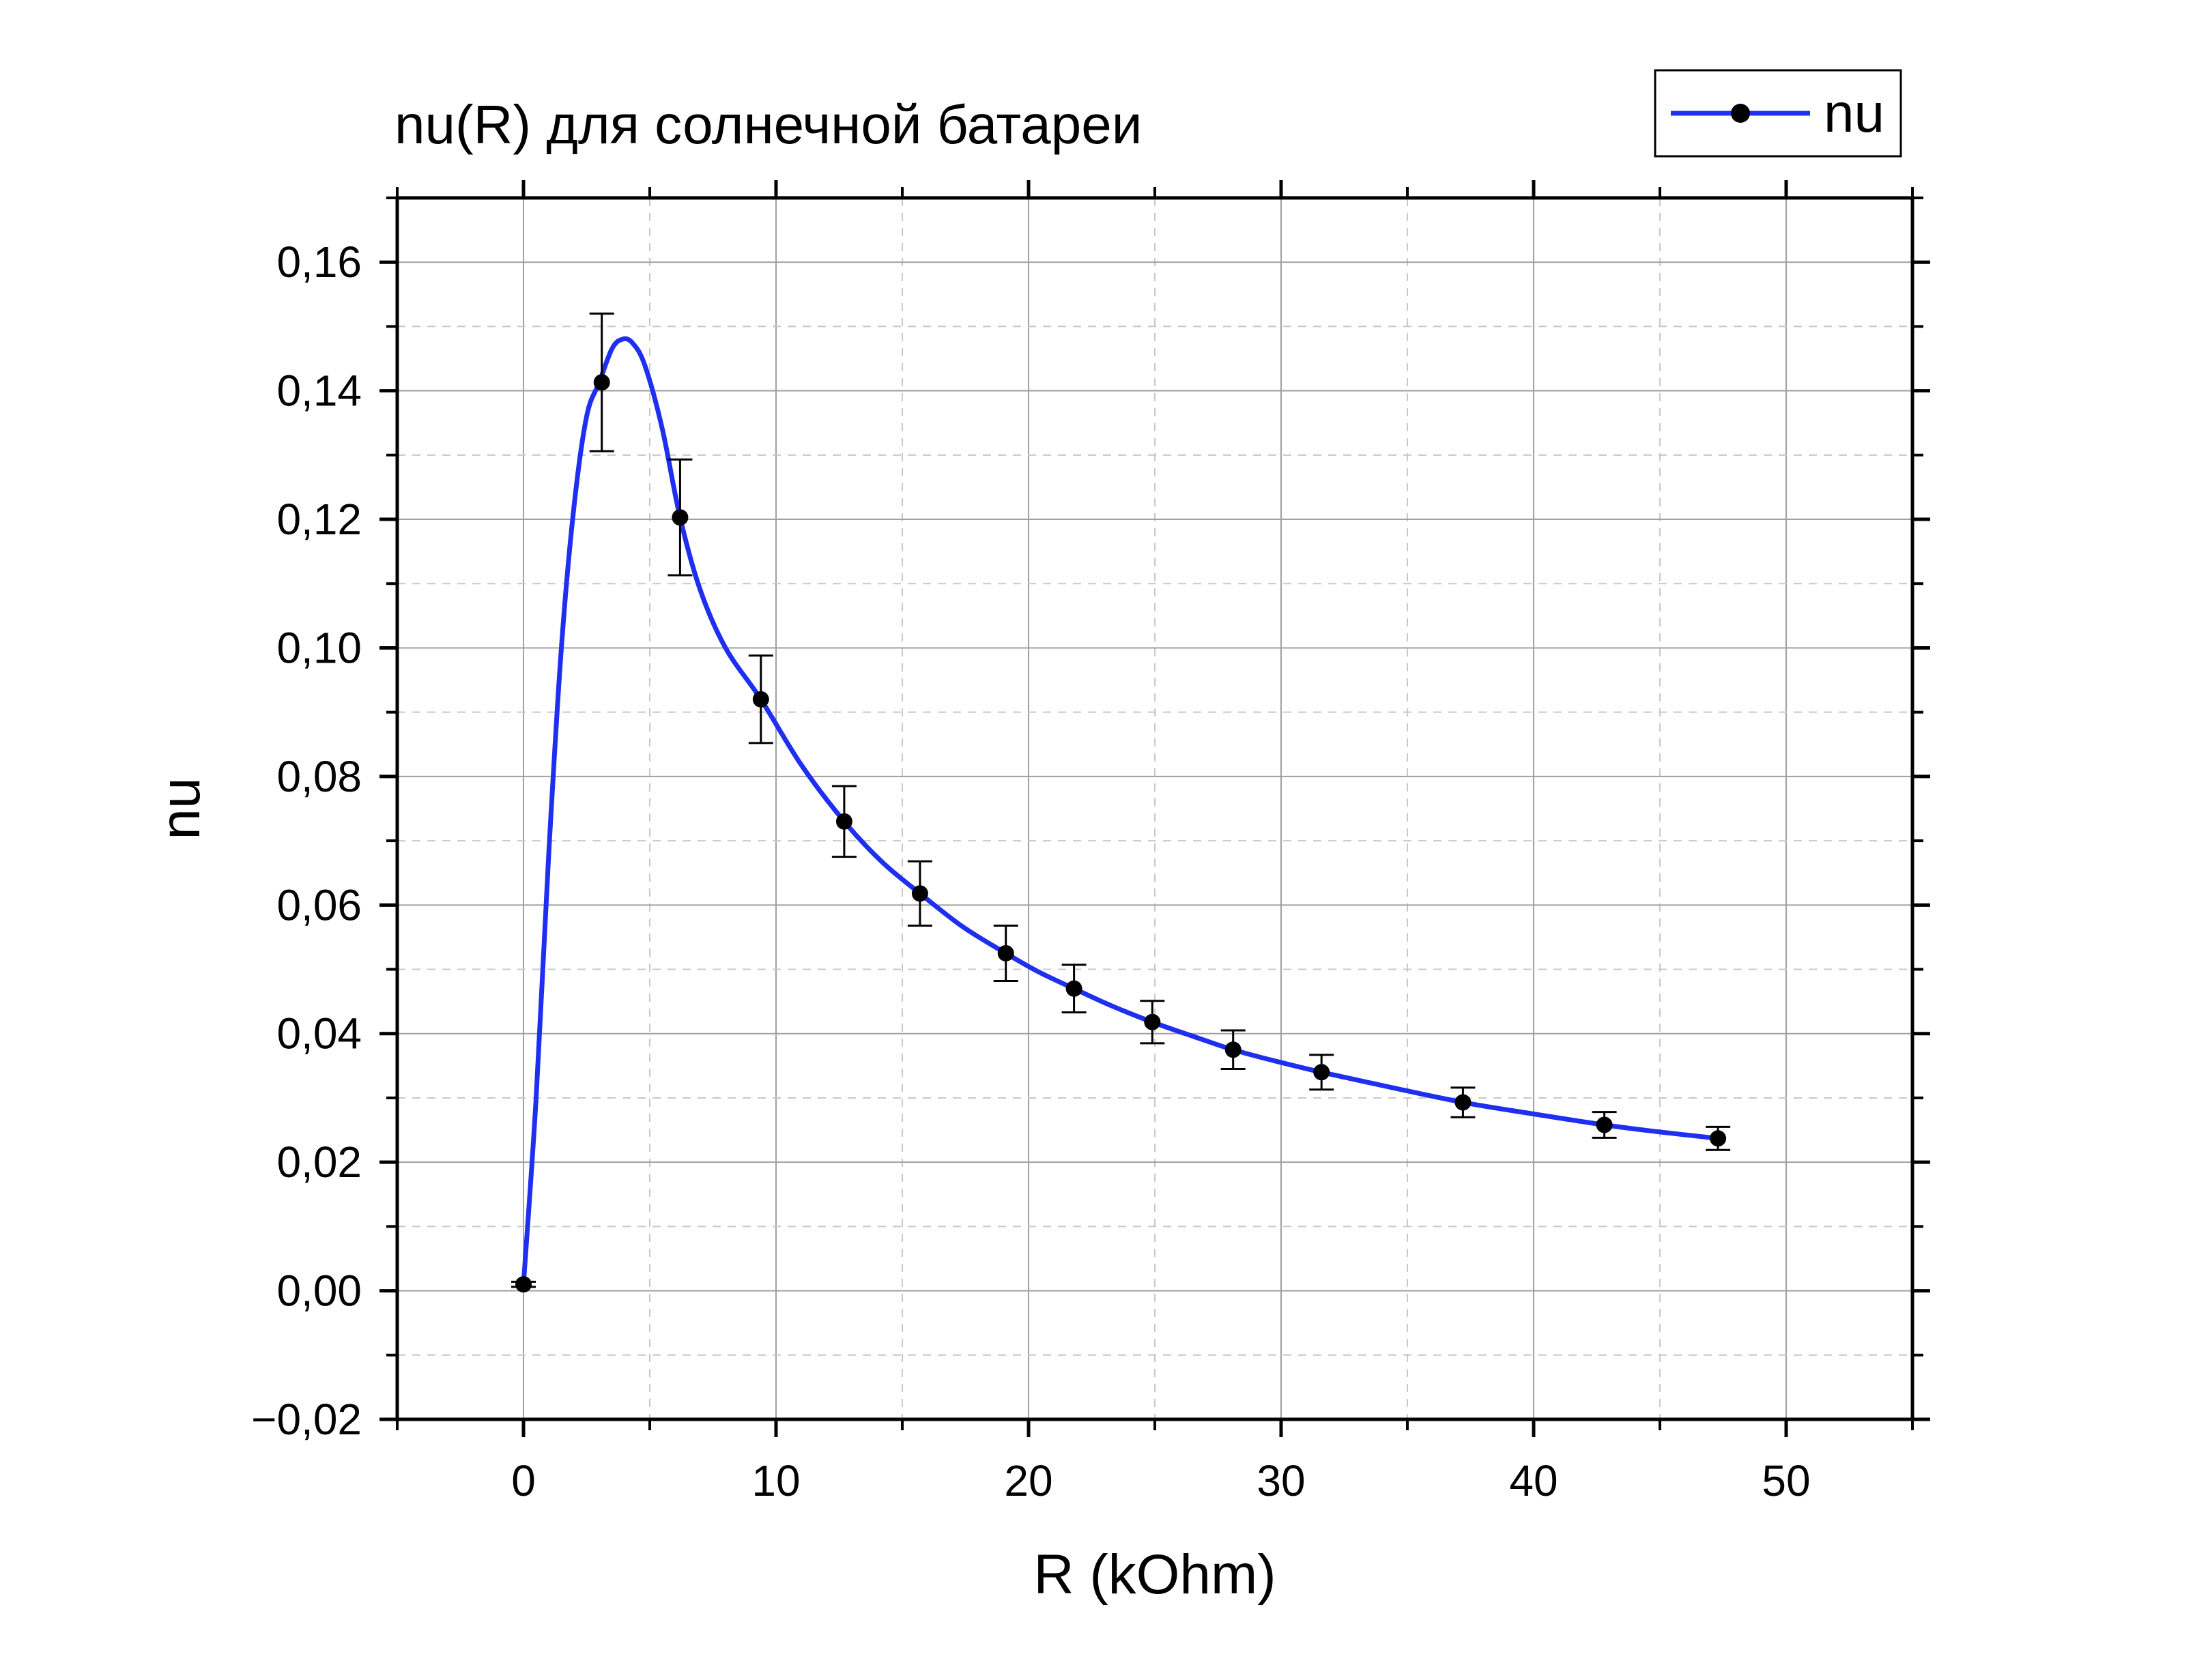 The image size is (2195, 1680). Describe the element at coordinates (319, 776) in the screenshot. I see `y-tick-label: 0,08` at that location.